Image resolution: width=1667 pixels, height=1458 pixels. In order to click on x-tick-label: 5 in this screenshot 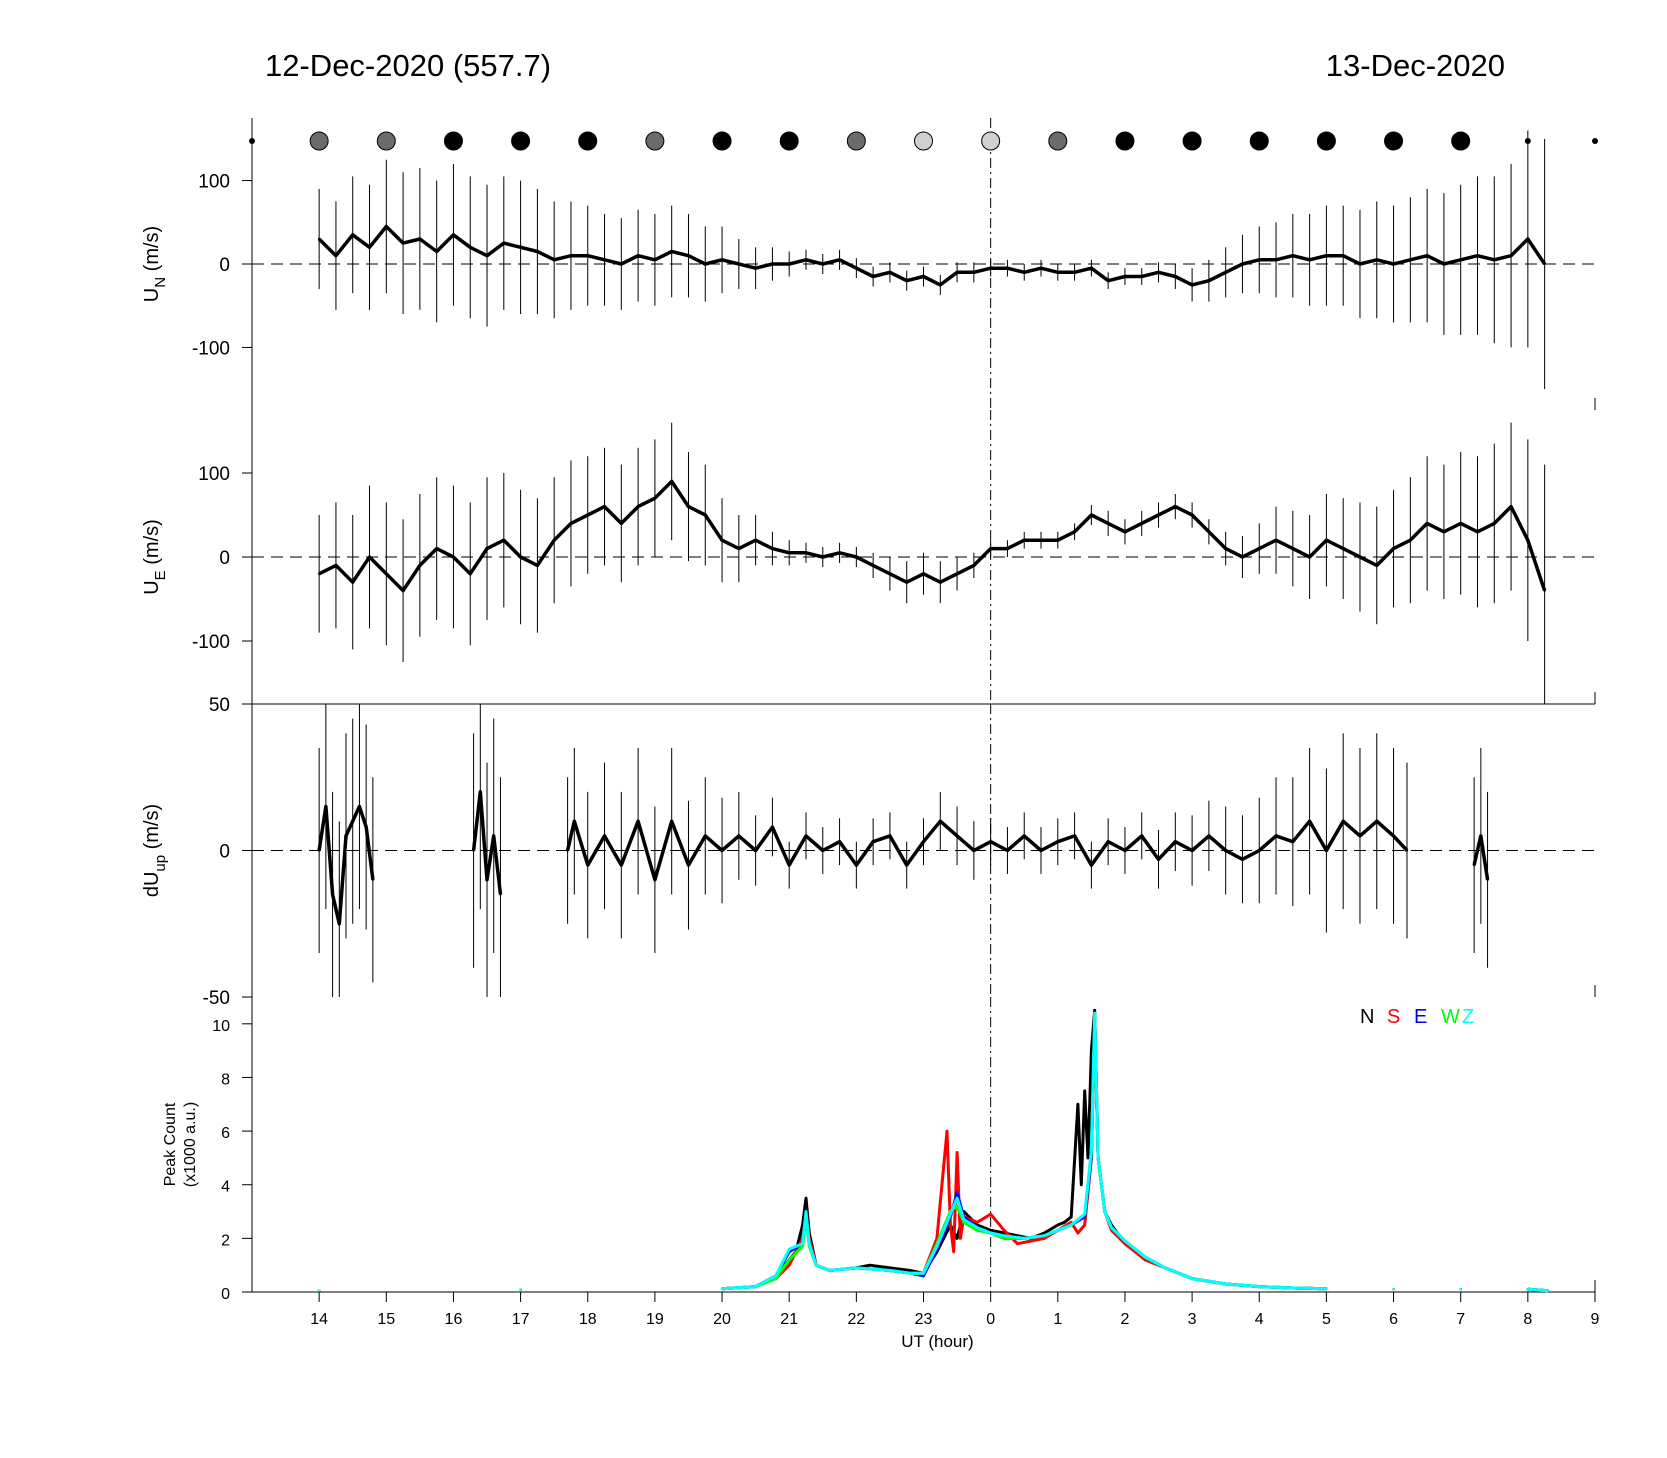, I will do `click(1326, 1319)`.